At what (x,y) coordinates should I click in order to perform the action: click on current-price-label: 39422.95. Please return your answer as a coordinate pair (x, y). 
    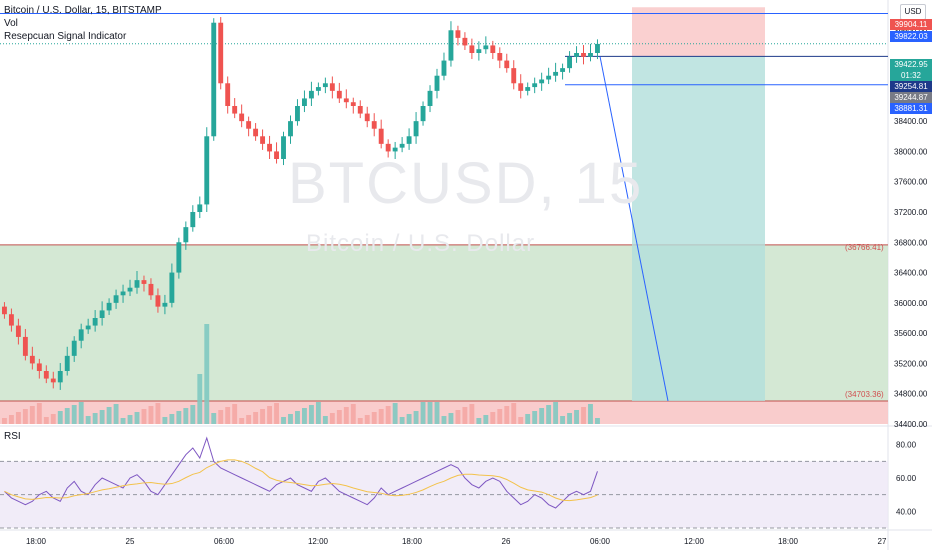
    Looking at the image, I should click on (911, 64).